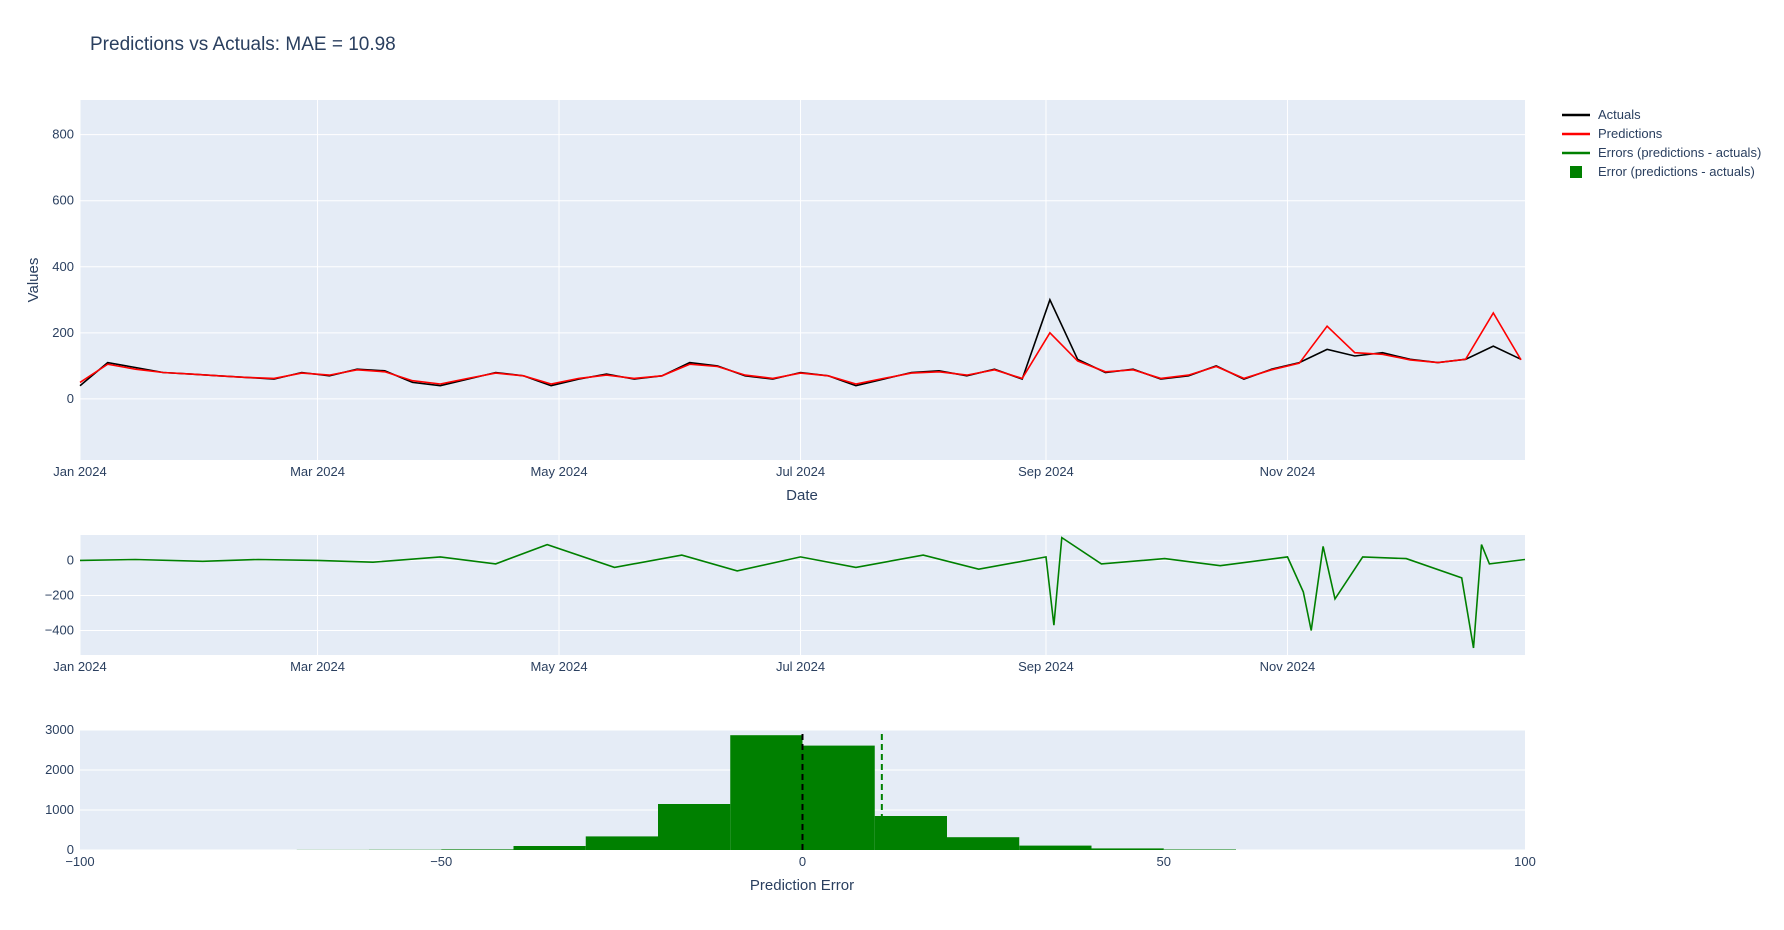 This screenshot has width=1784, height=930. I want to click on legend-label: Predictions, so click(1630, 133).